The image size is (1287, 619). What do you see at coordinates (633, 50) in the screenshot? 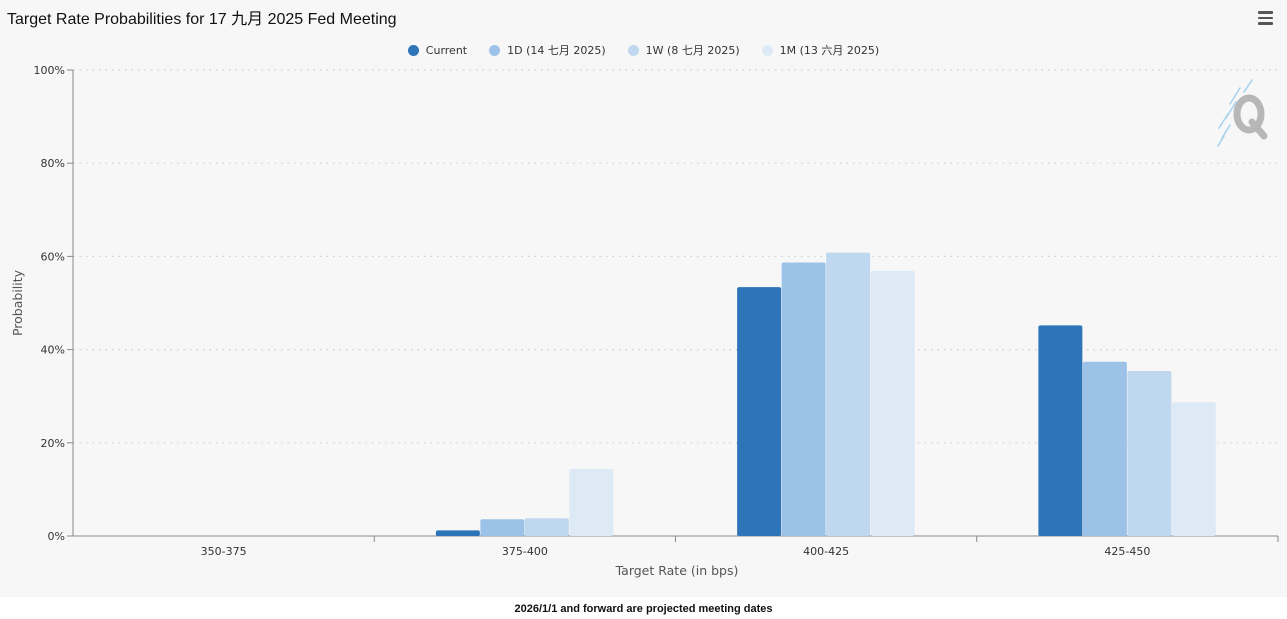
I see `legend-swatch-1w` at bounding box center [633, 50].